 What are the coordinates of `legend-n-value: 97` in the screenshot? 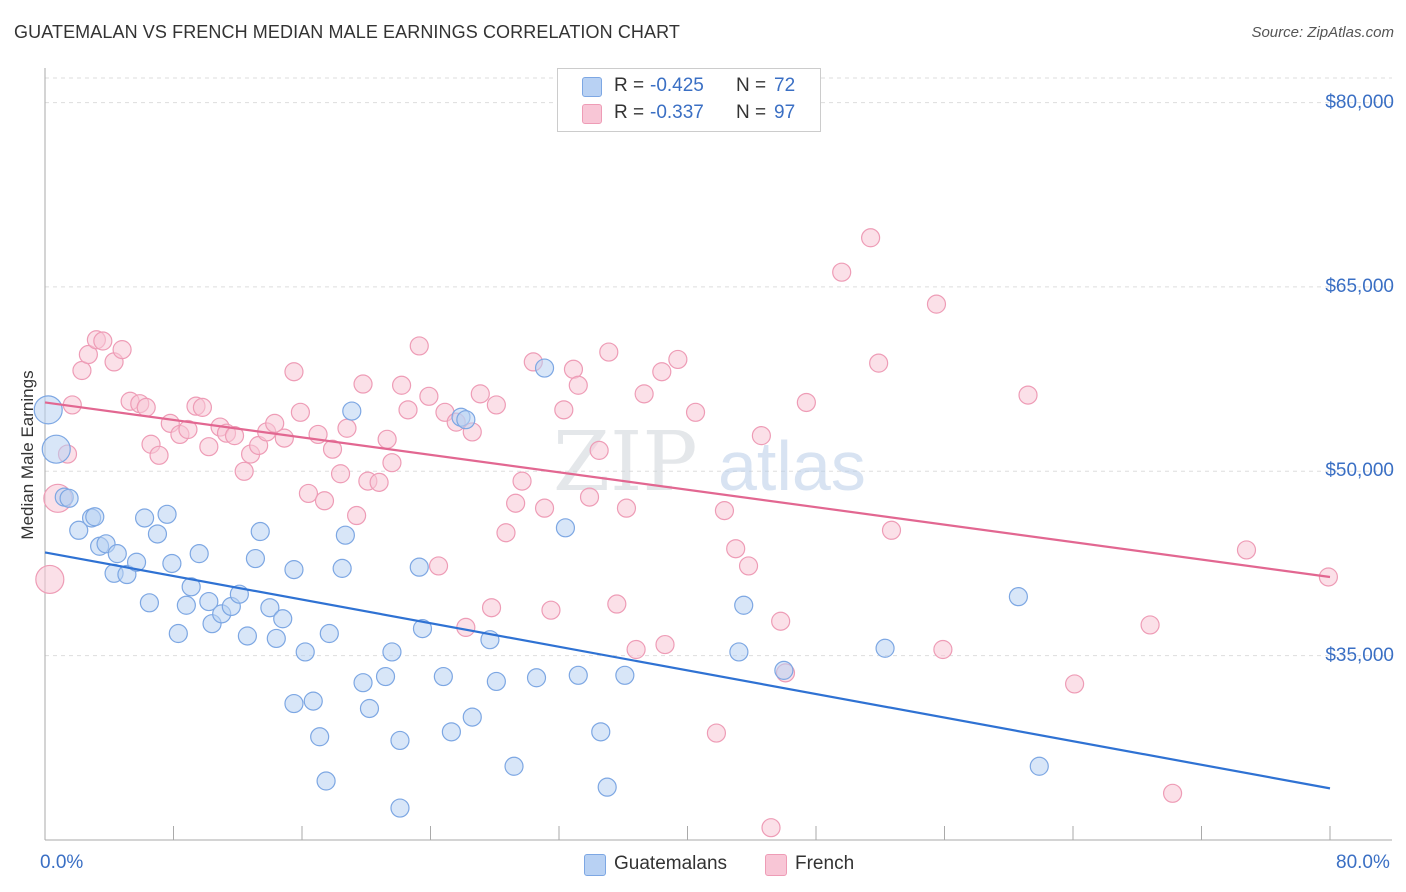 It's located at (785, 112).